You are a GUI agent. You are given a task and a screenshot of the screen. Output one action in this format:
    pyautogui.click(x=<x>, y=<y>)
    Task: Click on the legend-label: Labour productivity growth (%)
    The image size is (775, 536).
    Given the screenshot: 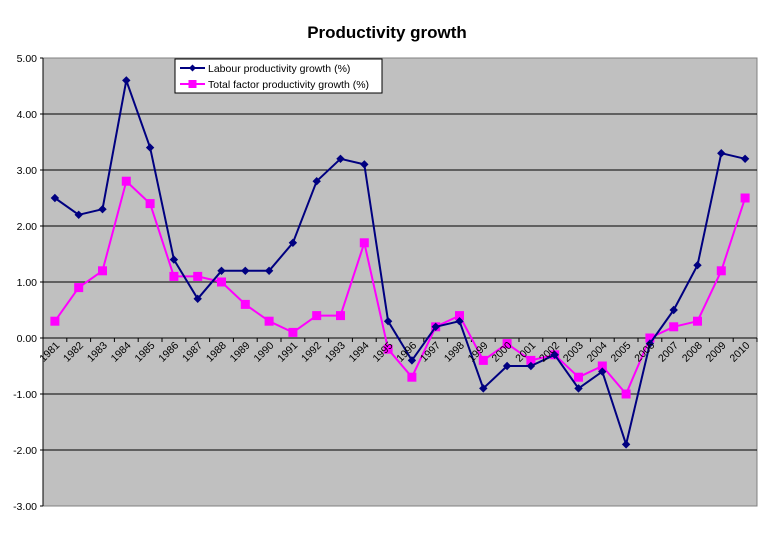 What is the action you would take?
    pyautogui.click(x=279, y=69)
    